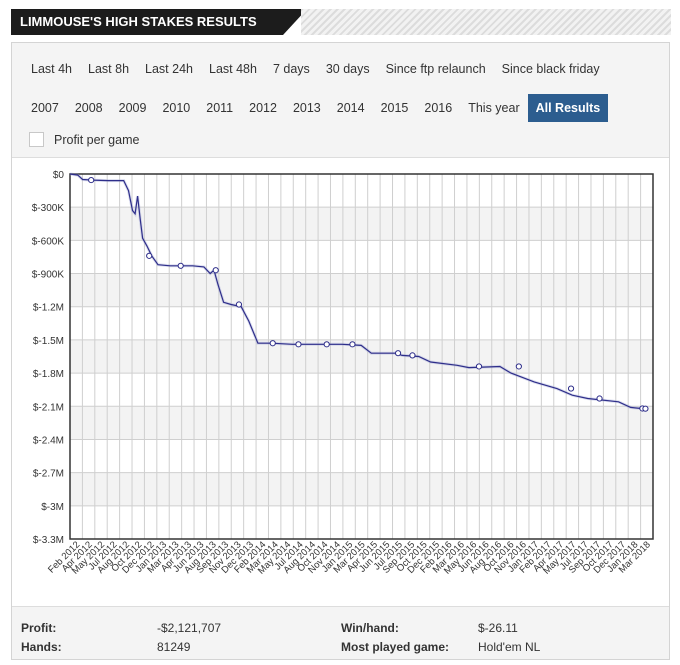  What do you see at coordinates (48, 540) in the screenshot?
I see `y-tick-label: $-3.3M` at bounding box center [48, 540].